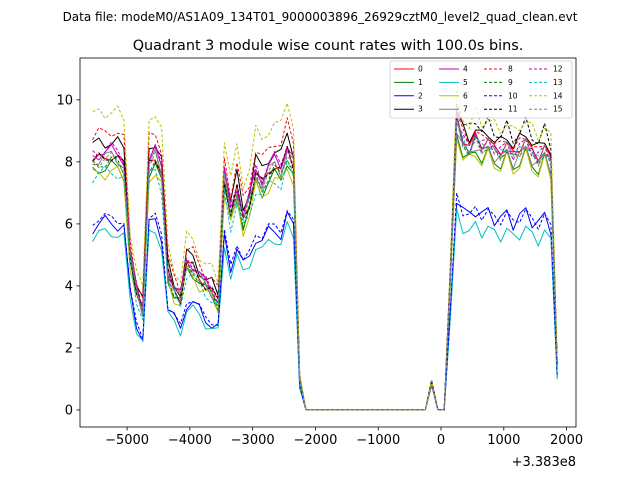 The image size is (640, 480). I want to click on x-tick-label: 1000, so click(503, 440).